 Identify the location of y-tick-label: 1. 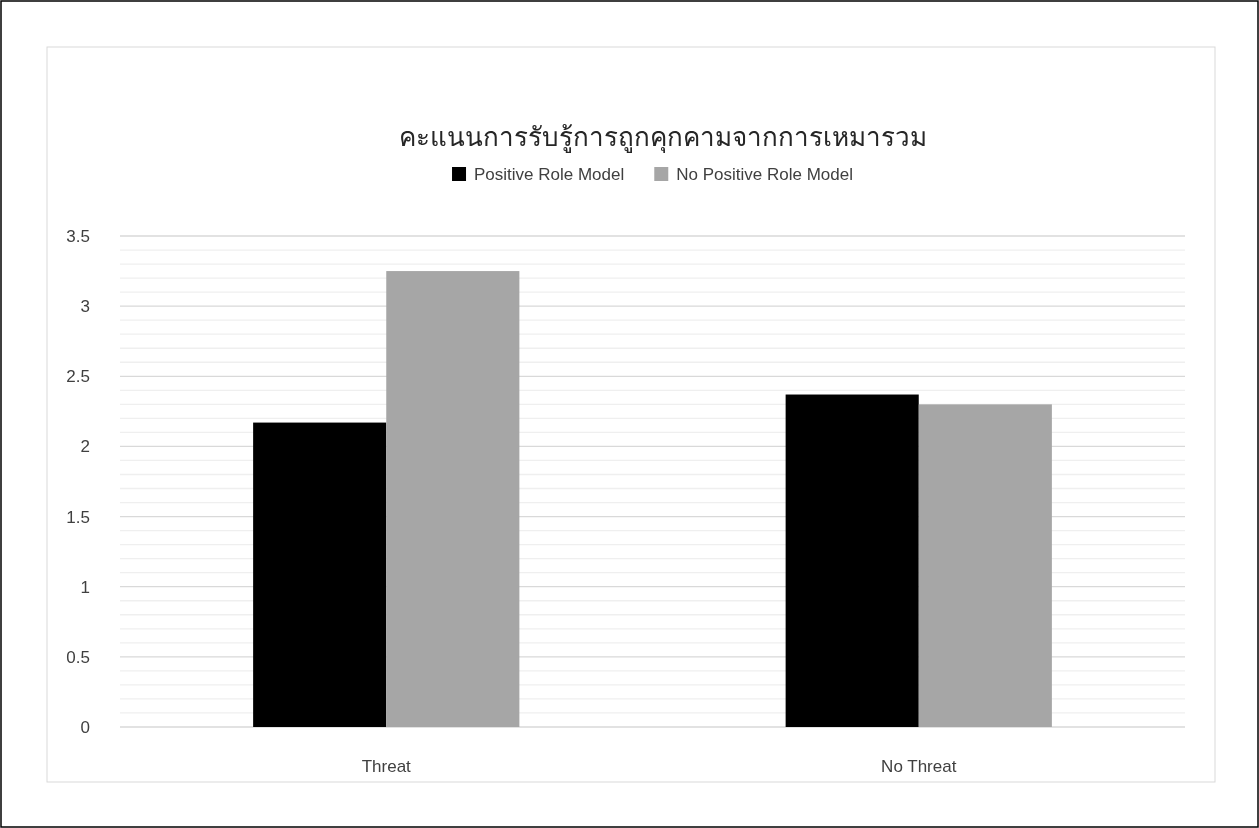
(85, 587).